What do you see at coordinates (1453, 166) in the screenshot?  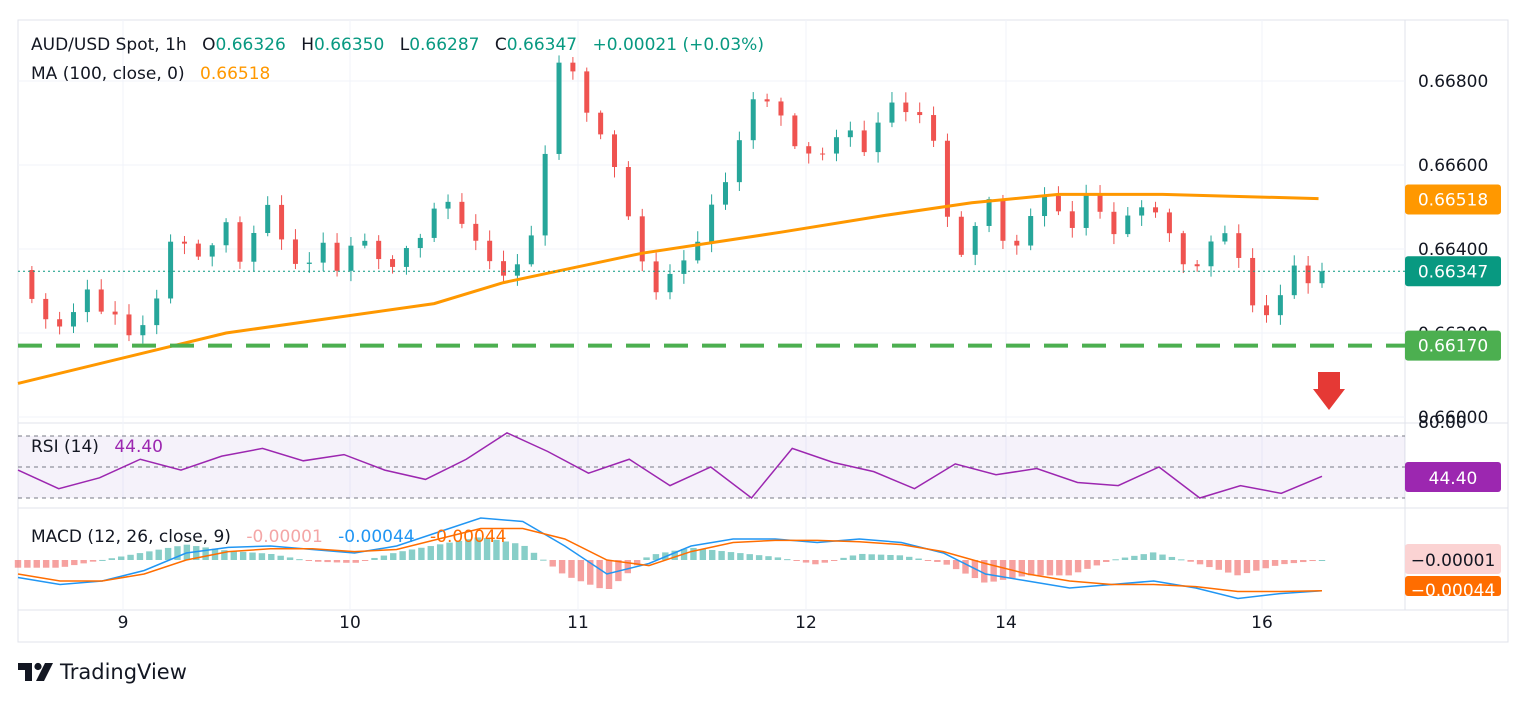 I see `price-tick-label: 0.66600` at bounding box center [1453, 166].